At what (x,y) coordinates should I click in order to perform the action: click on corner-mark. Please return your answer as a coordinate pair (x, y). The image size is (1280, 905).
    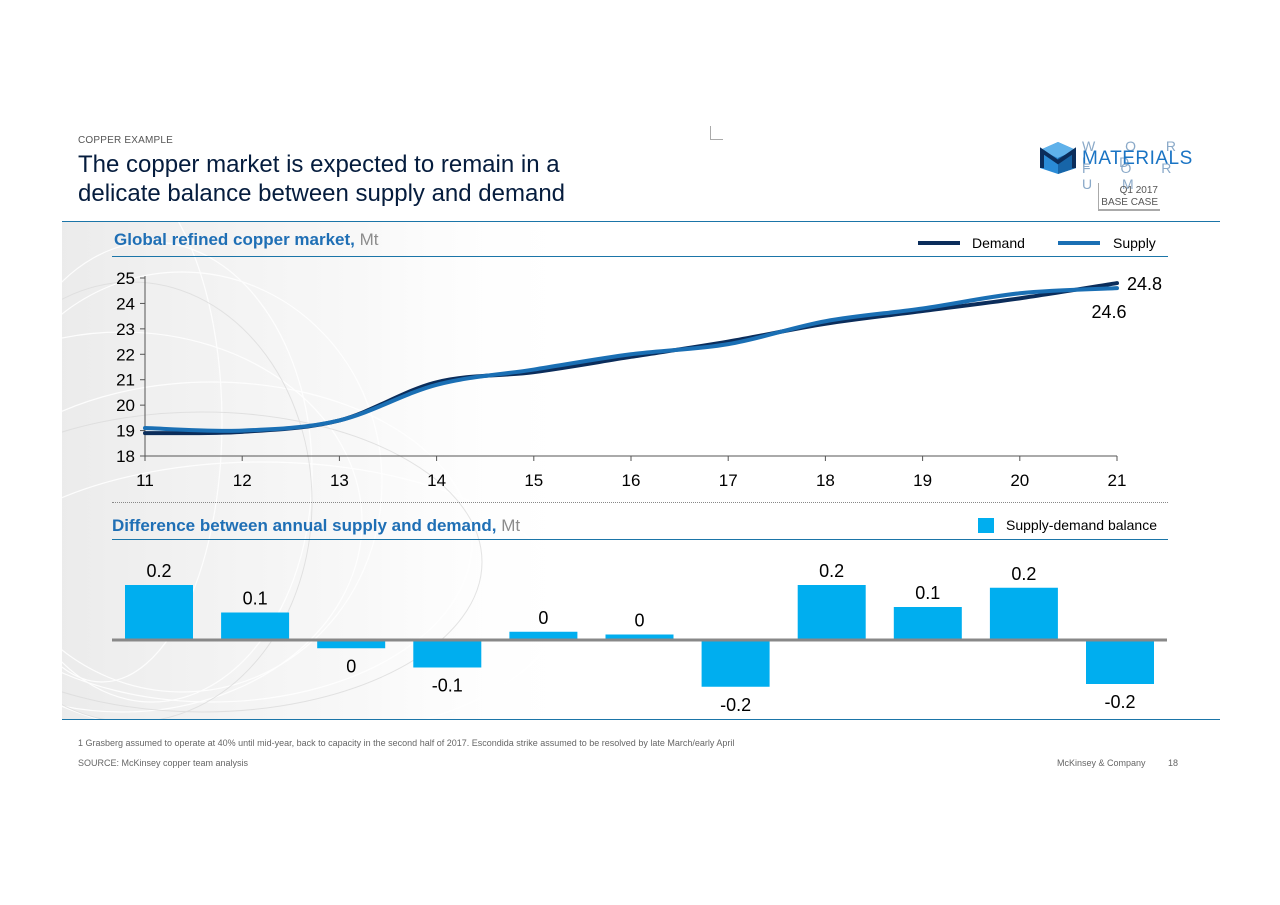
    Looking at the image, I should click on (716, 133).